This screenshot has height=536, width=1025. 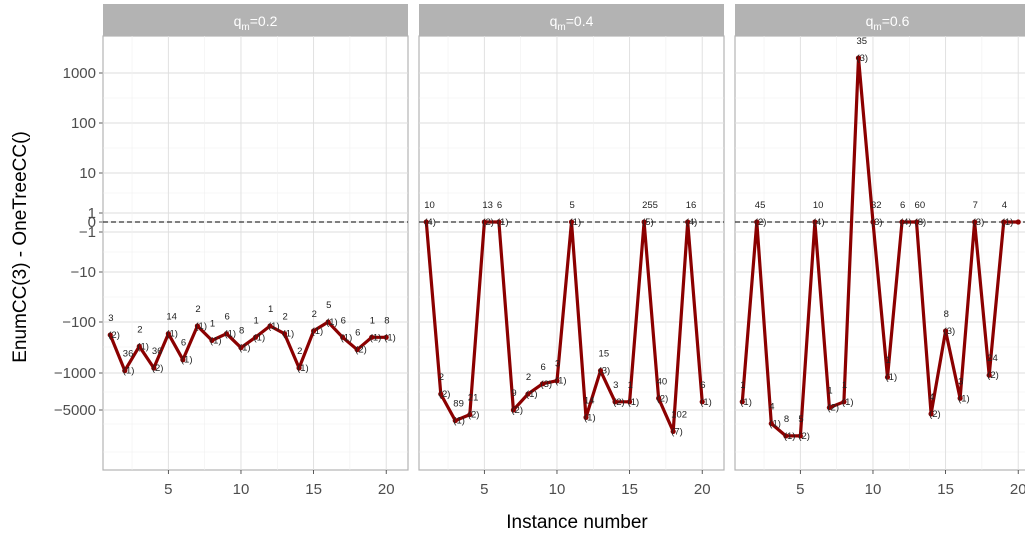 What do you see at coordinates (920, 205) in the screenshot?
I see `data-label-count: 60` at bounding box center [920, 205].